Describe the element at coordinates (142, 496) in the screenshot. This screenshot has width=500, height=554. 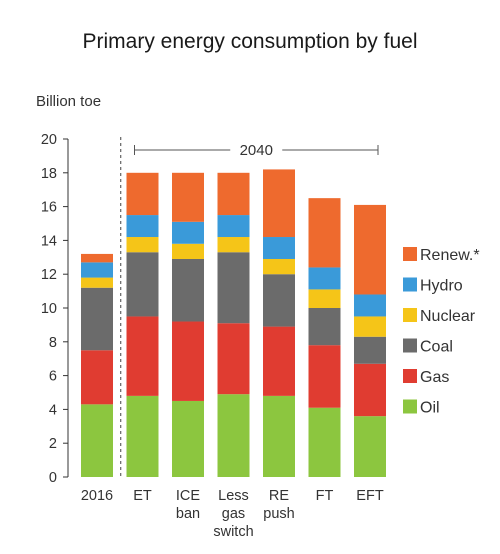
I see `category-label: ET` at that location.